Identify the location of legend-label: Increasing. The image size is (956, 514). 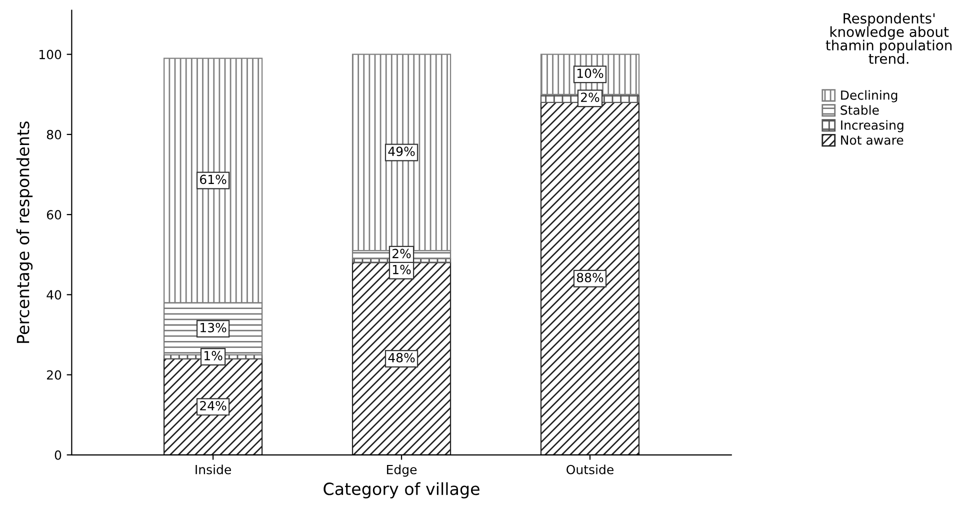
(872, 126).